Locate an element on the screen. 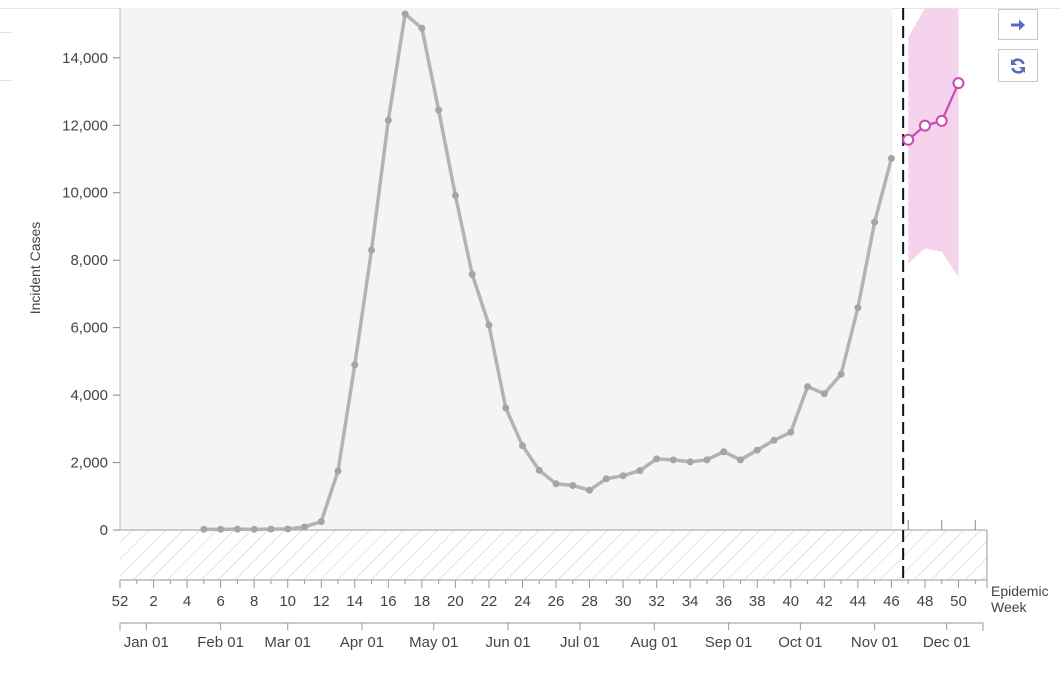 The image size is (1061, 695). next-button is located at coordinates (1018, 24).